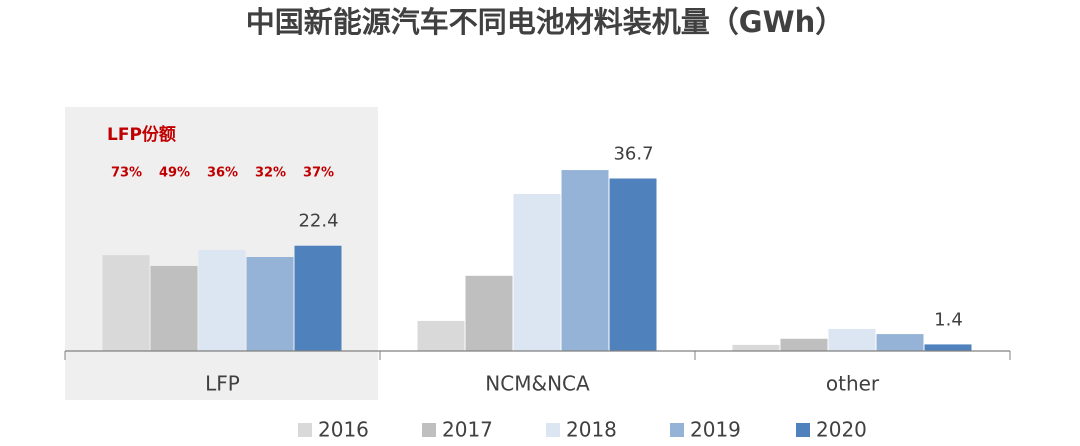  I want to click on data-label: 1.4, so click(948, 319).